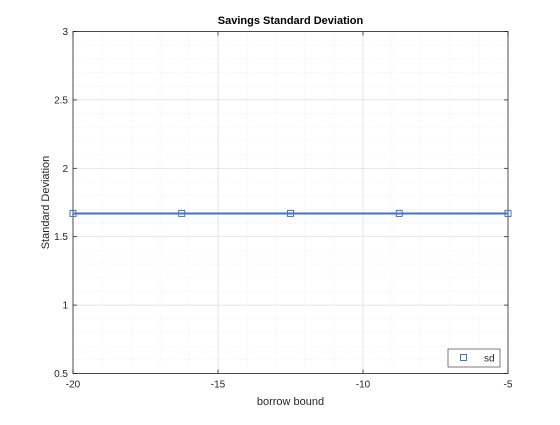 The height and width of the screenshot is (425, 560). Describe the element at coordinates (290, 402) in the screenshot. I see `x-axis-label: borrow bound` at that location.